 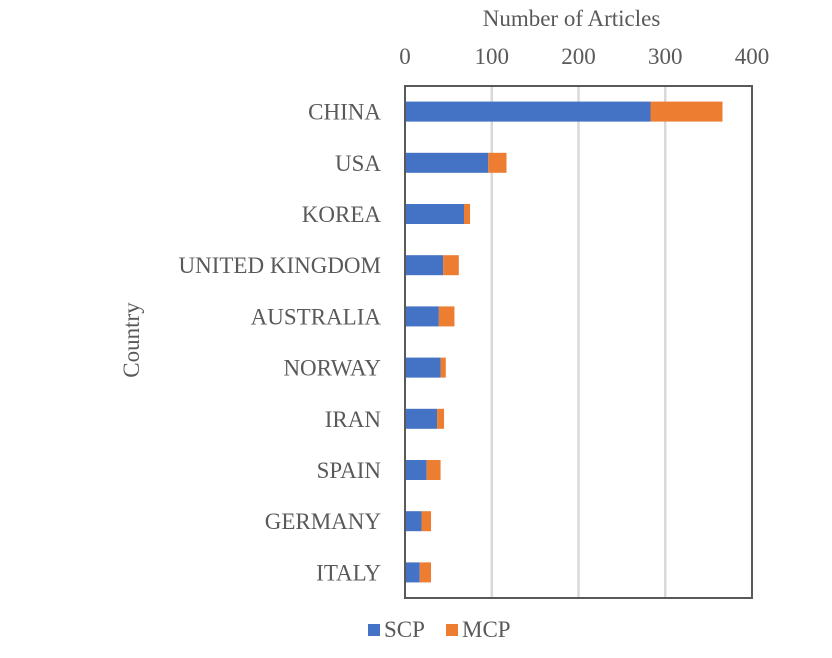 I want to click on category-label: CHINA, so click(x=344, y=112).